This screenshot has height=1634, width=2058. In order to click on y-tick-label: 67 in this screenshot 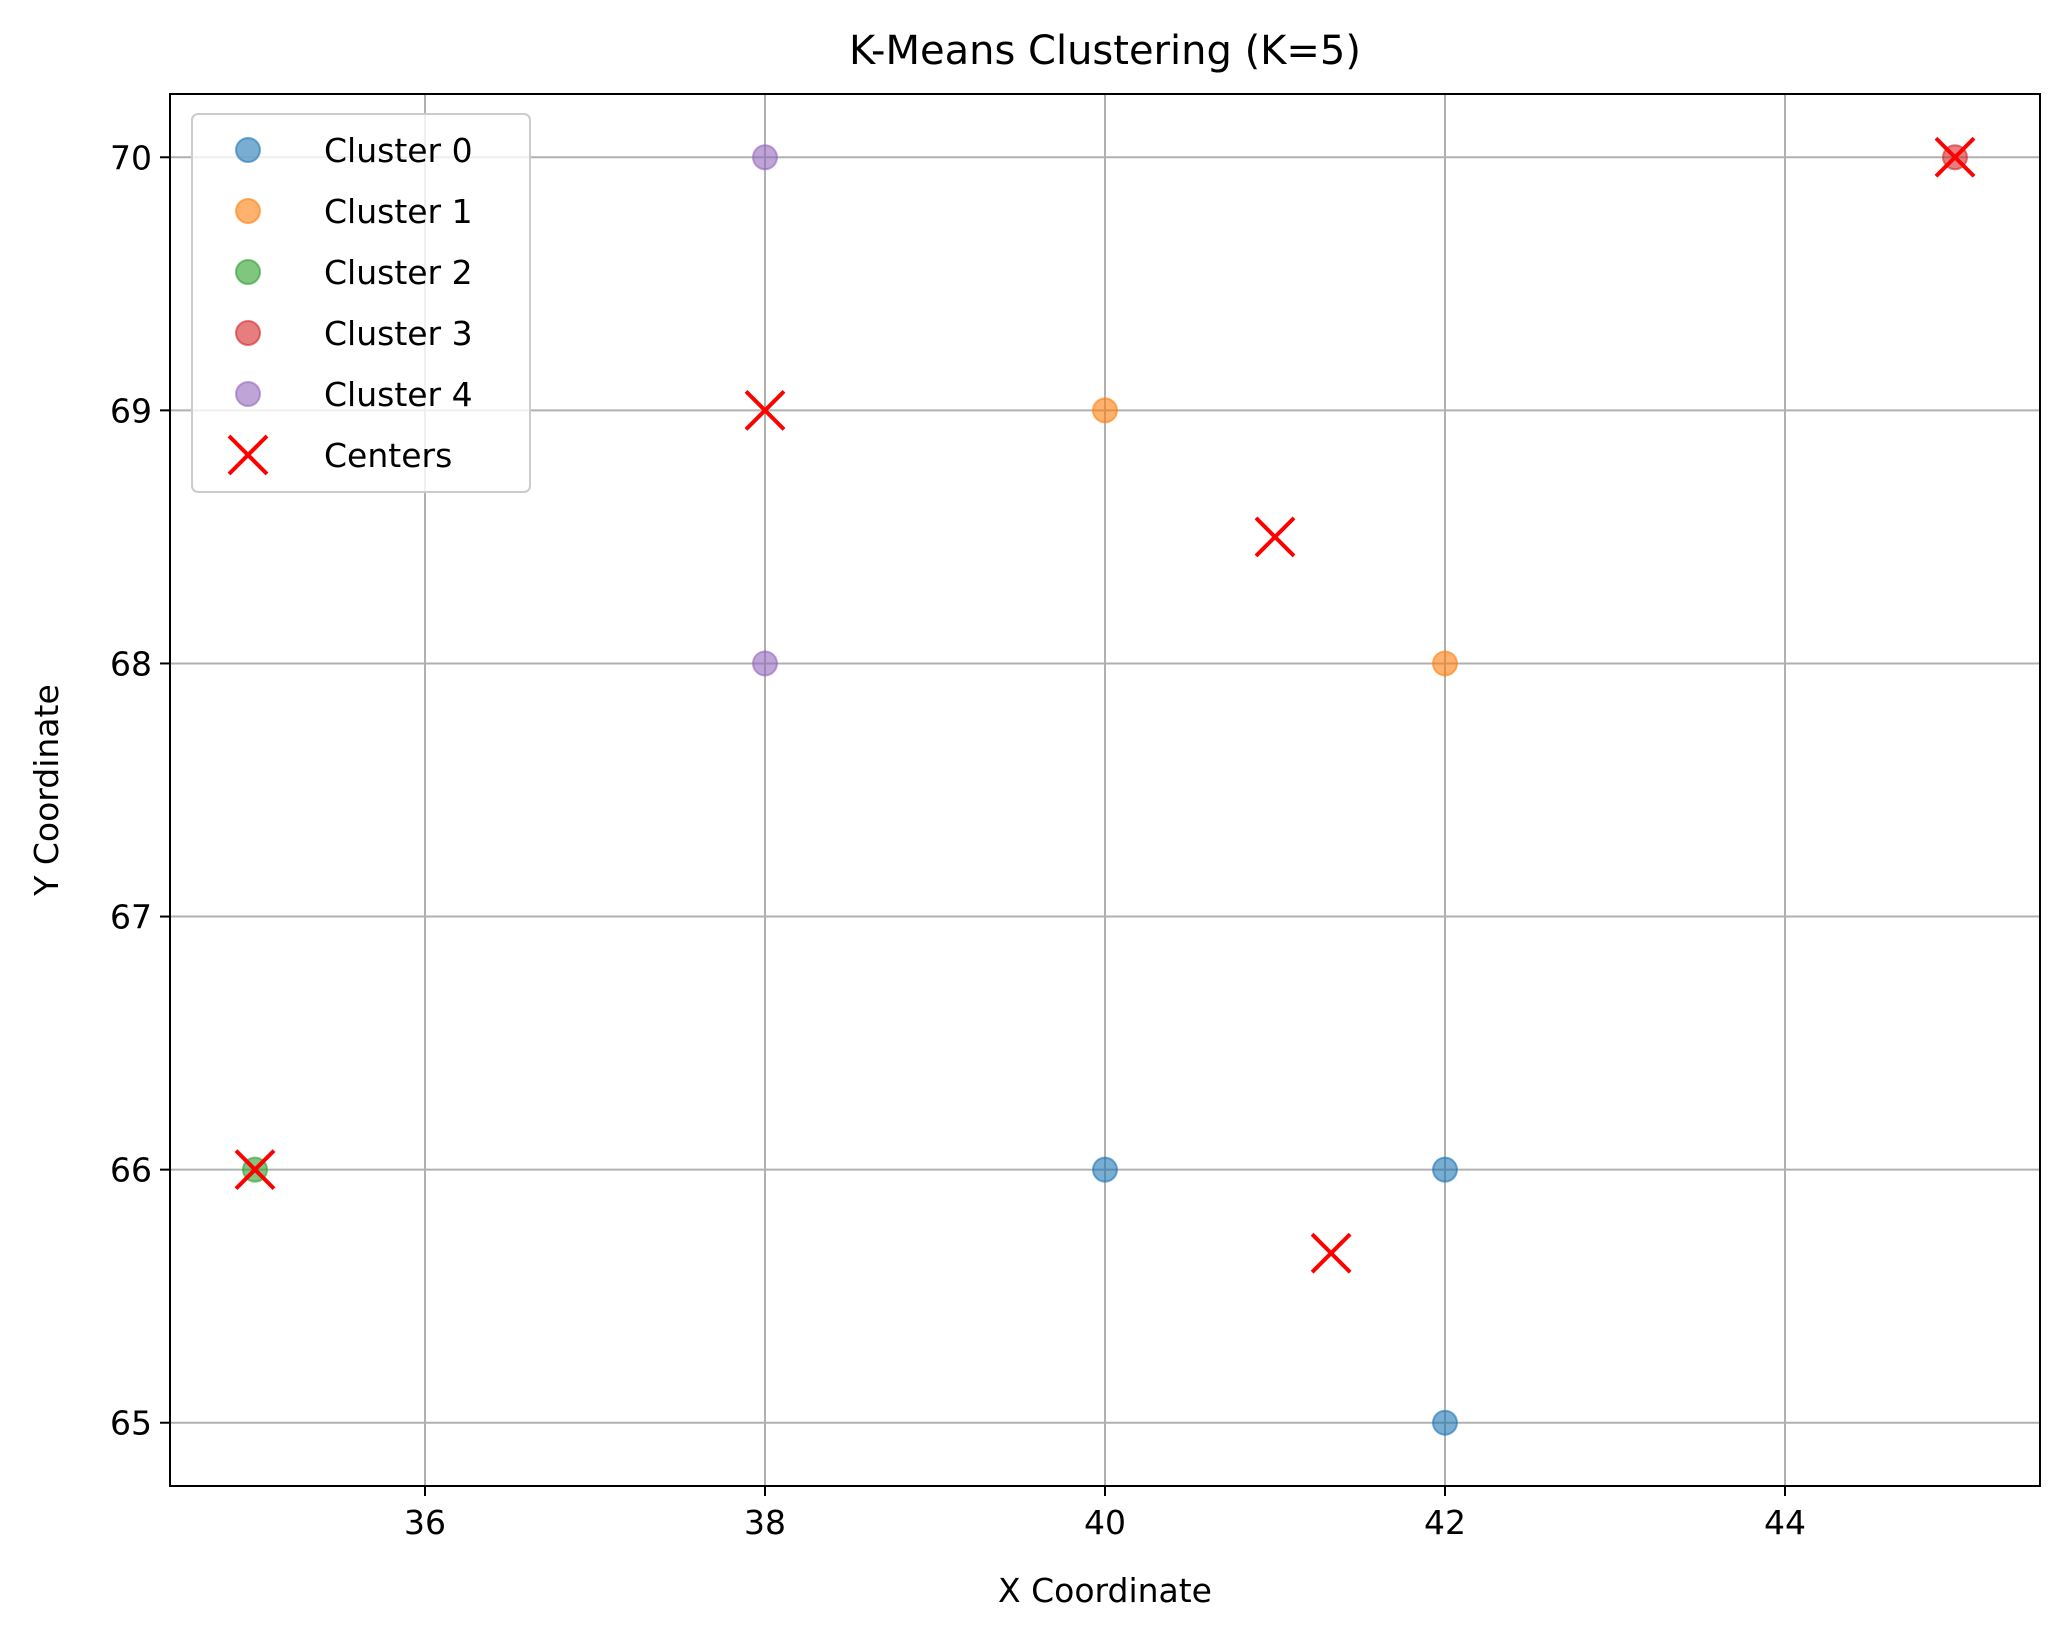, I will do `click(131, 917)`.